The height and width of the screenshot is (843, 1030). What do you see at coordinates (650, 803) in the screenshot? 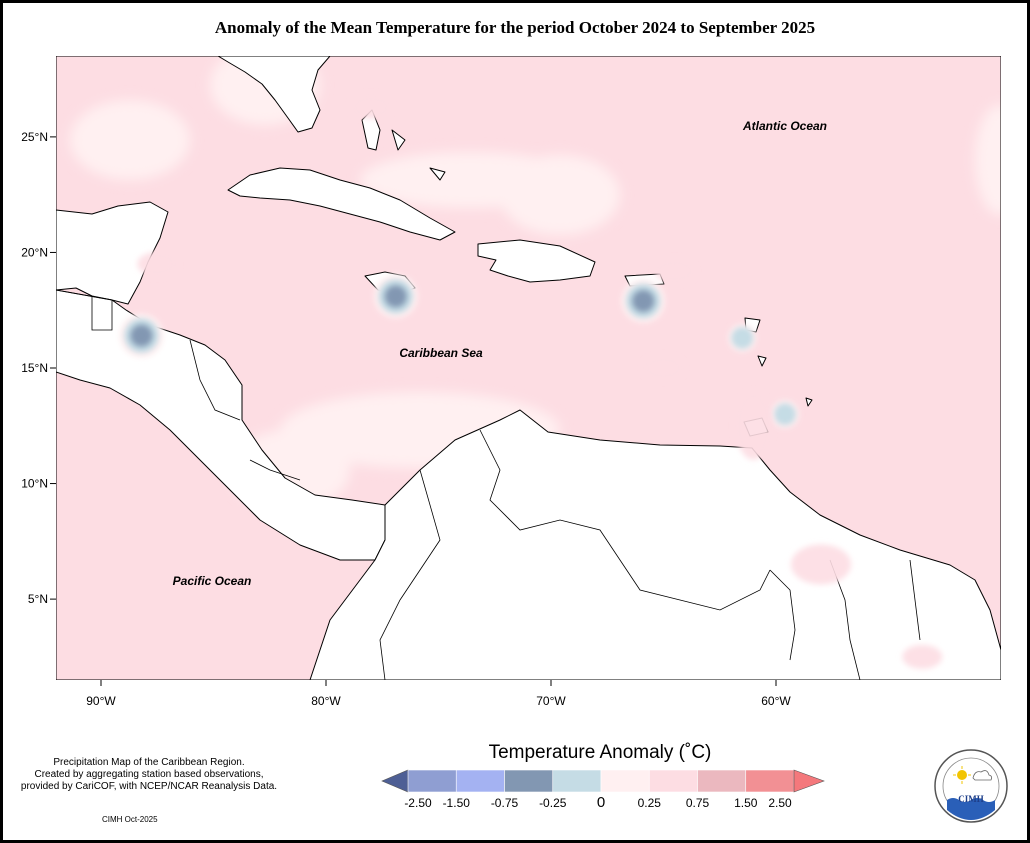
I see `legend-tick-label: 0.25` at bounding box center [650, 803].